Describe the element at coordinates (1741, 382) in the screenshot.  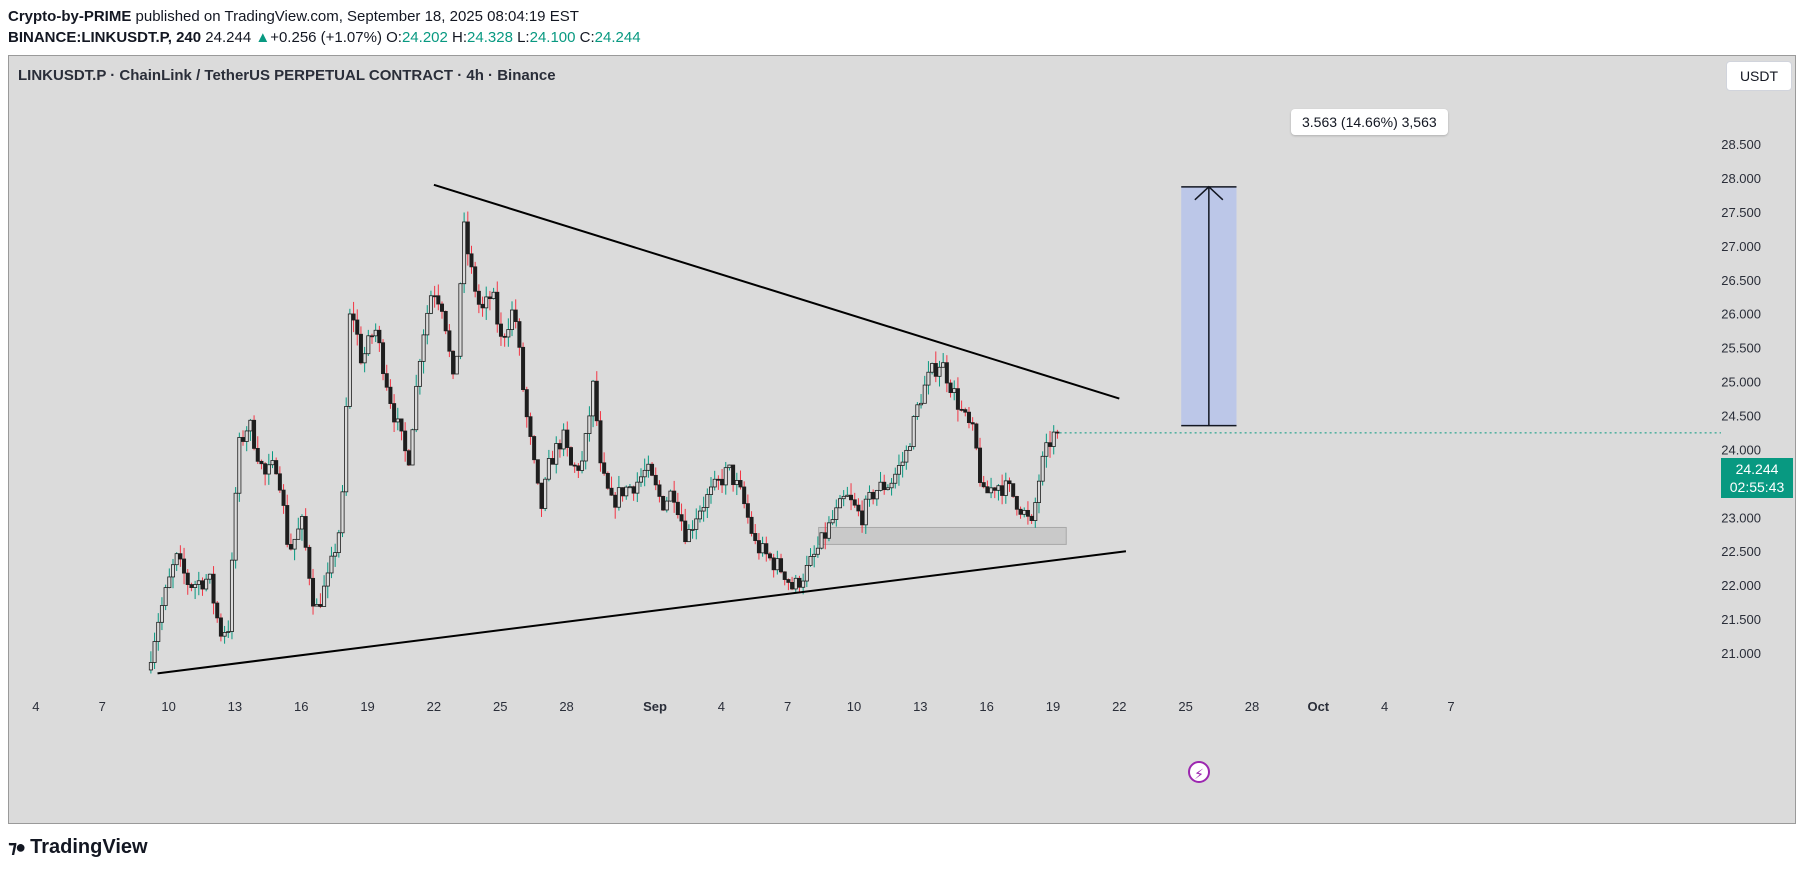
I see `y-tick-label: 25.000` at that location.